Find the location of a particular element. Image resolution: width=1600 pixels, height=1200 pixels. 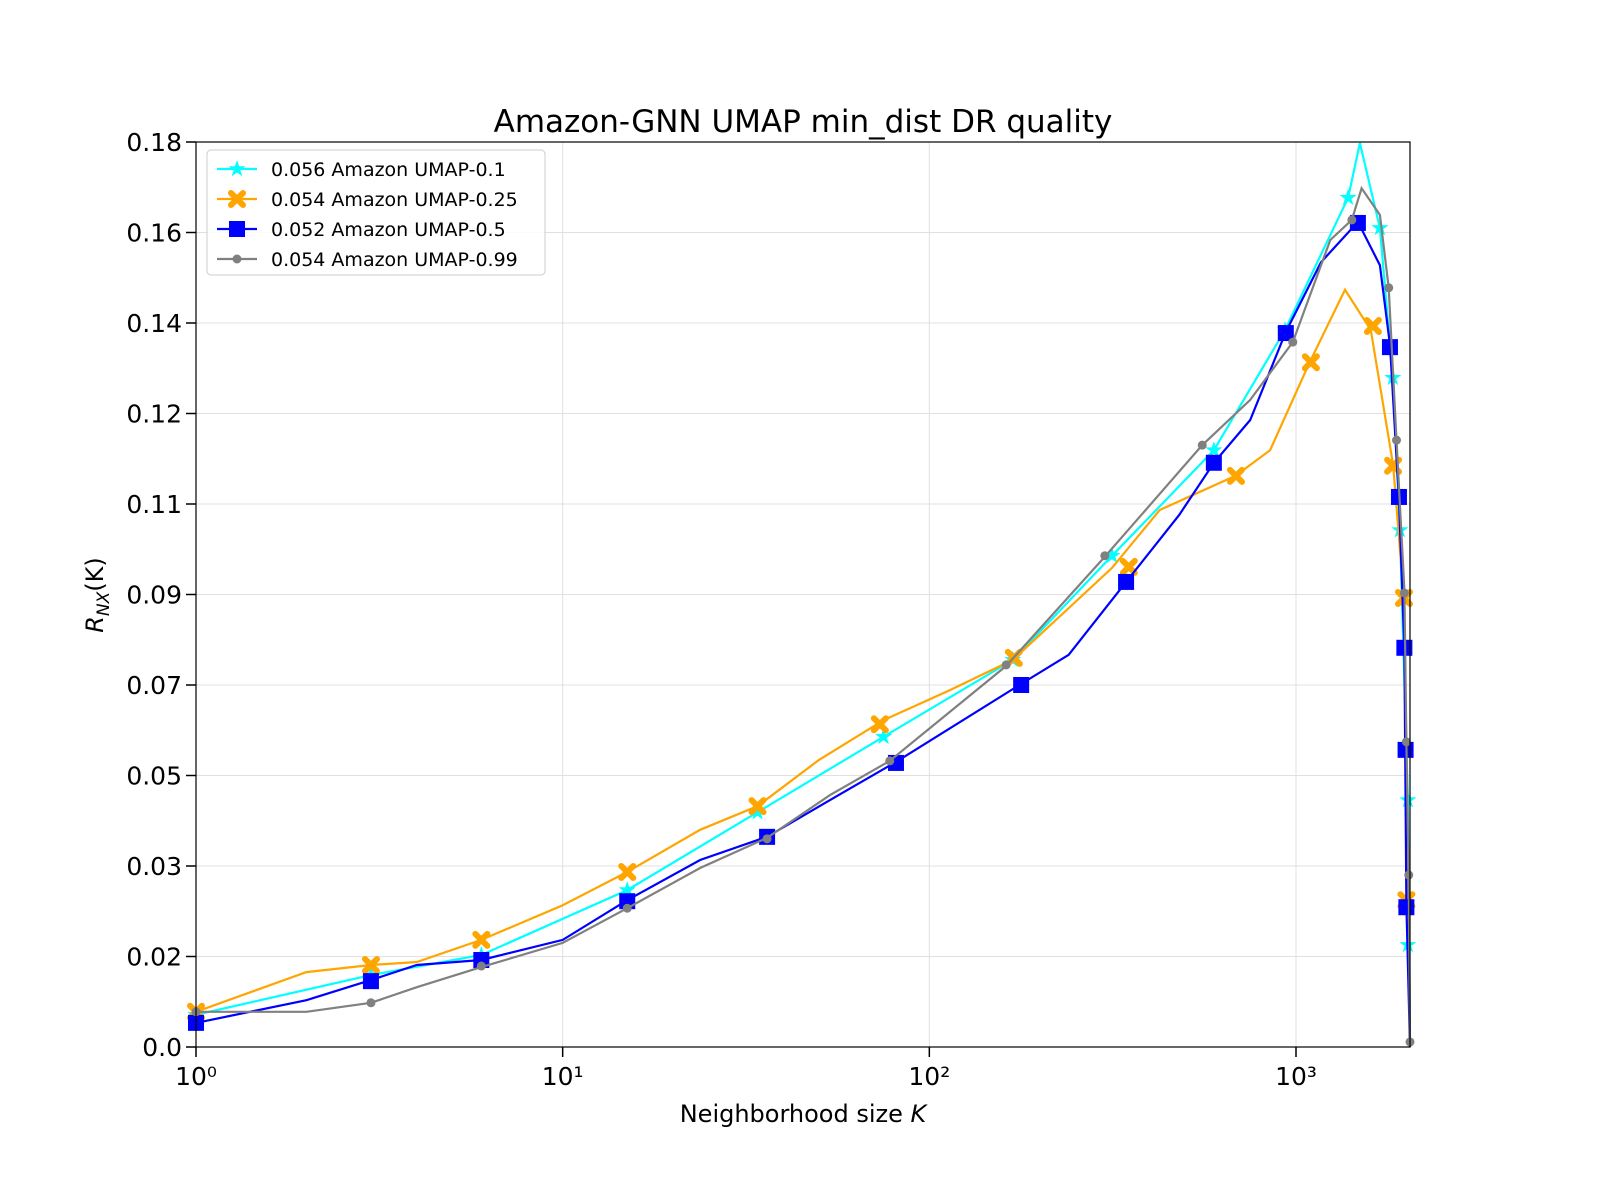

x-tick-label: 10⁰ is located at coordinates (196, 1076).